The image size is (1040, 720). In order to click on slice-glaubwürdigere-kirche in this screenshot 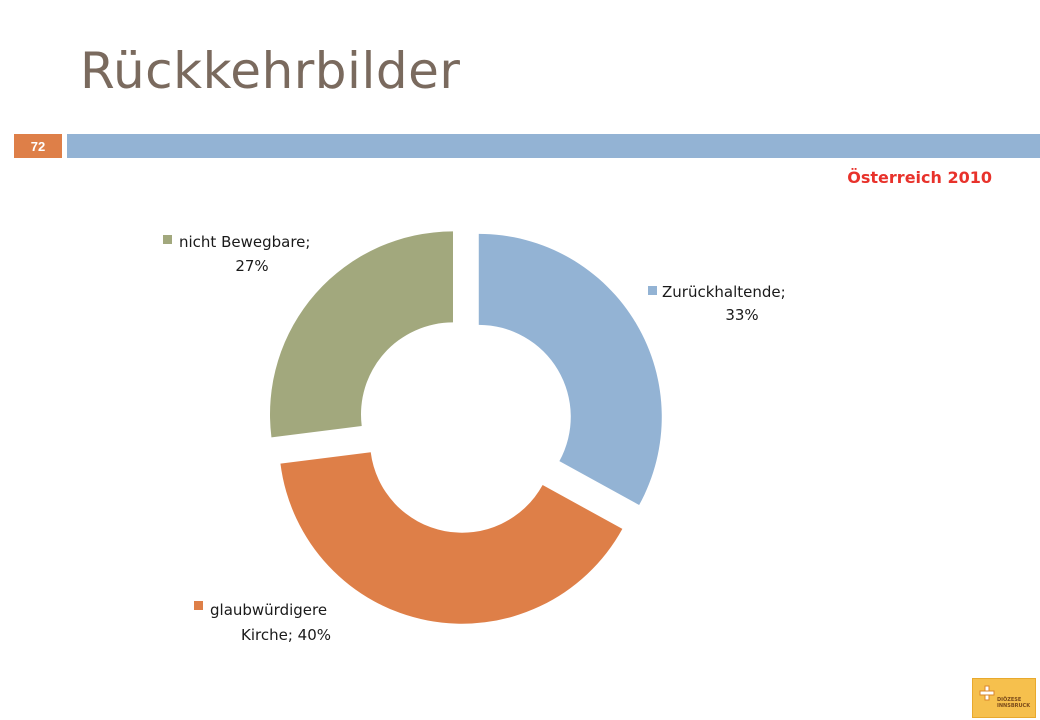, I will do `click(451, 538)`.